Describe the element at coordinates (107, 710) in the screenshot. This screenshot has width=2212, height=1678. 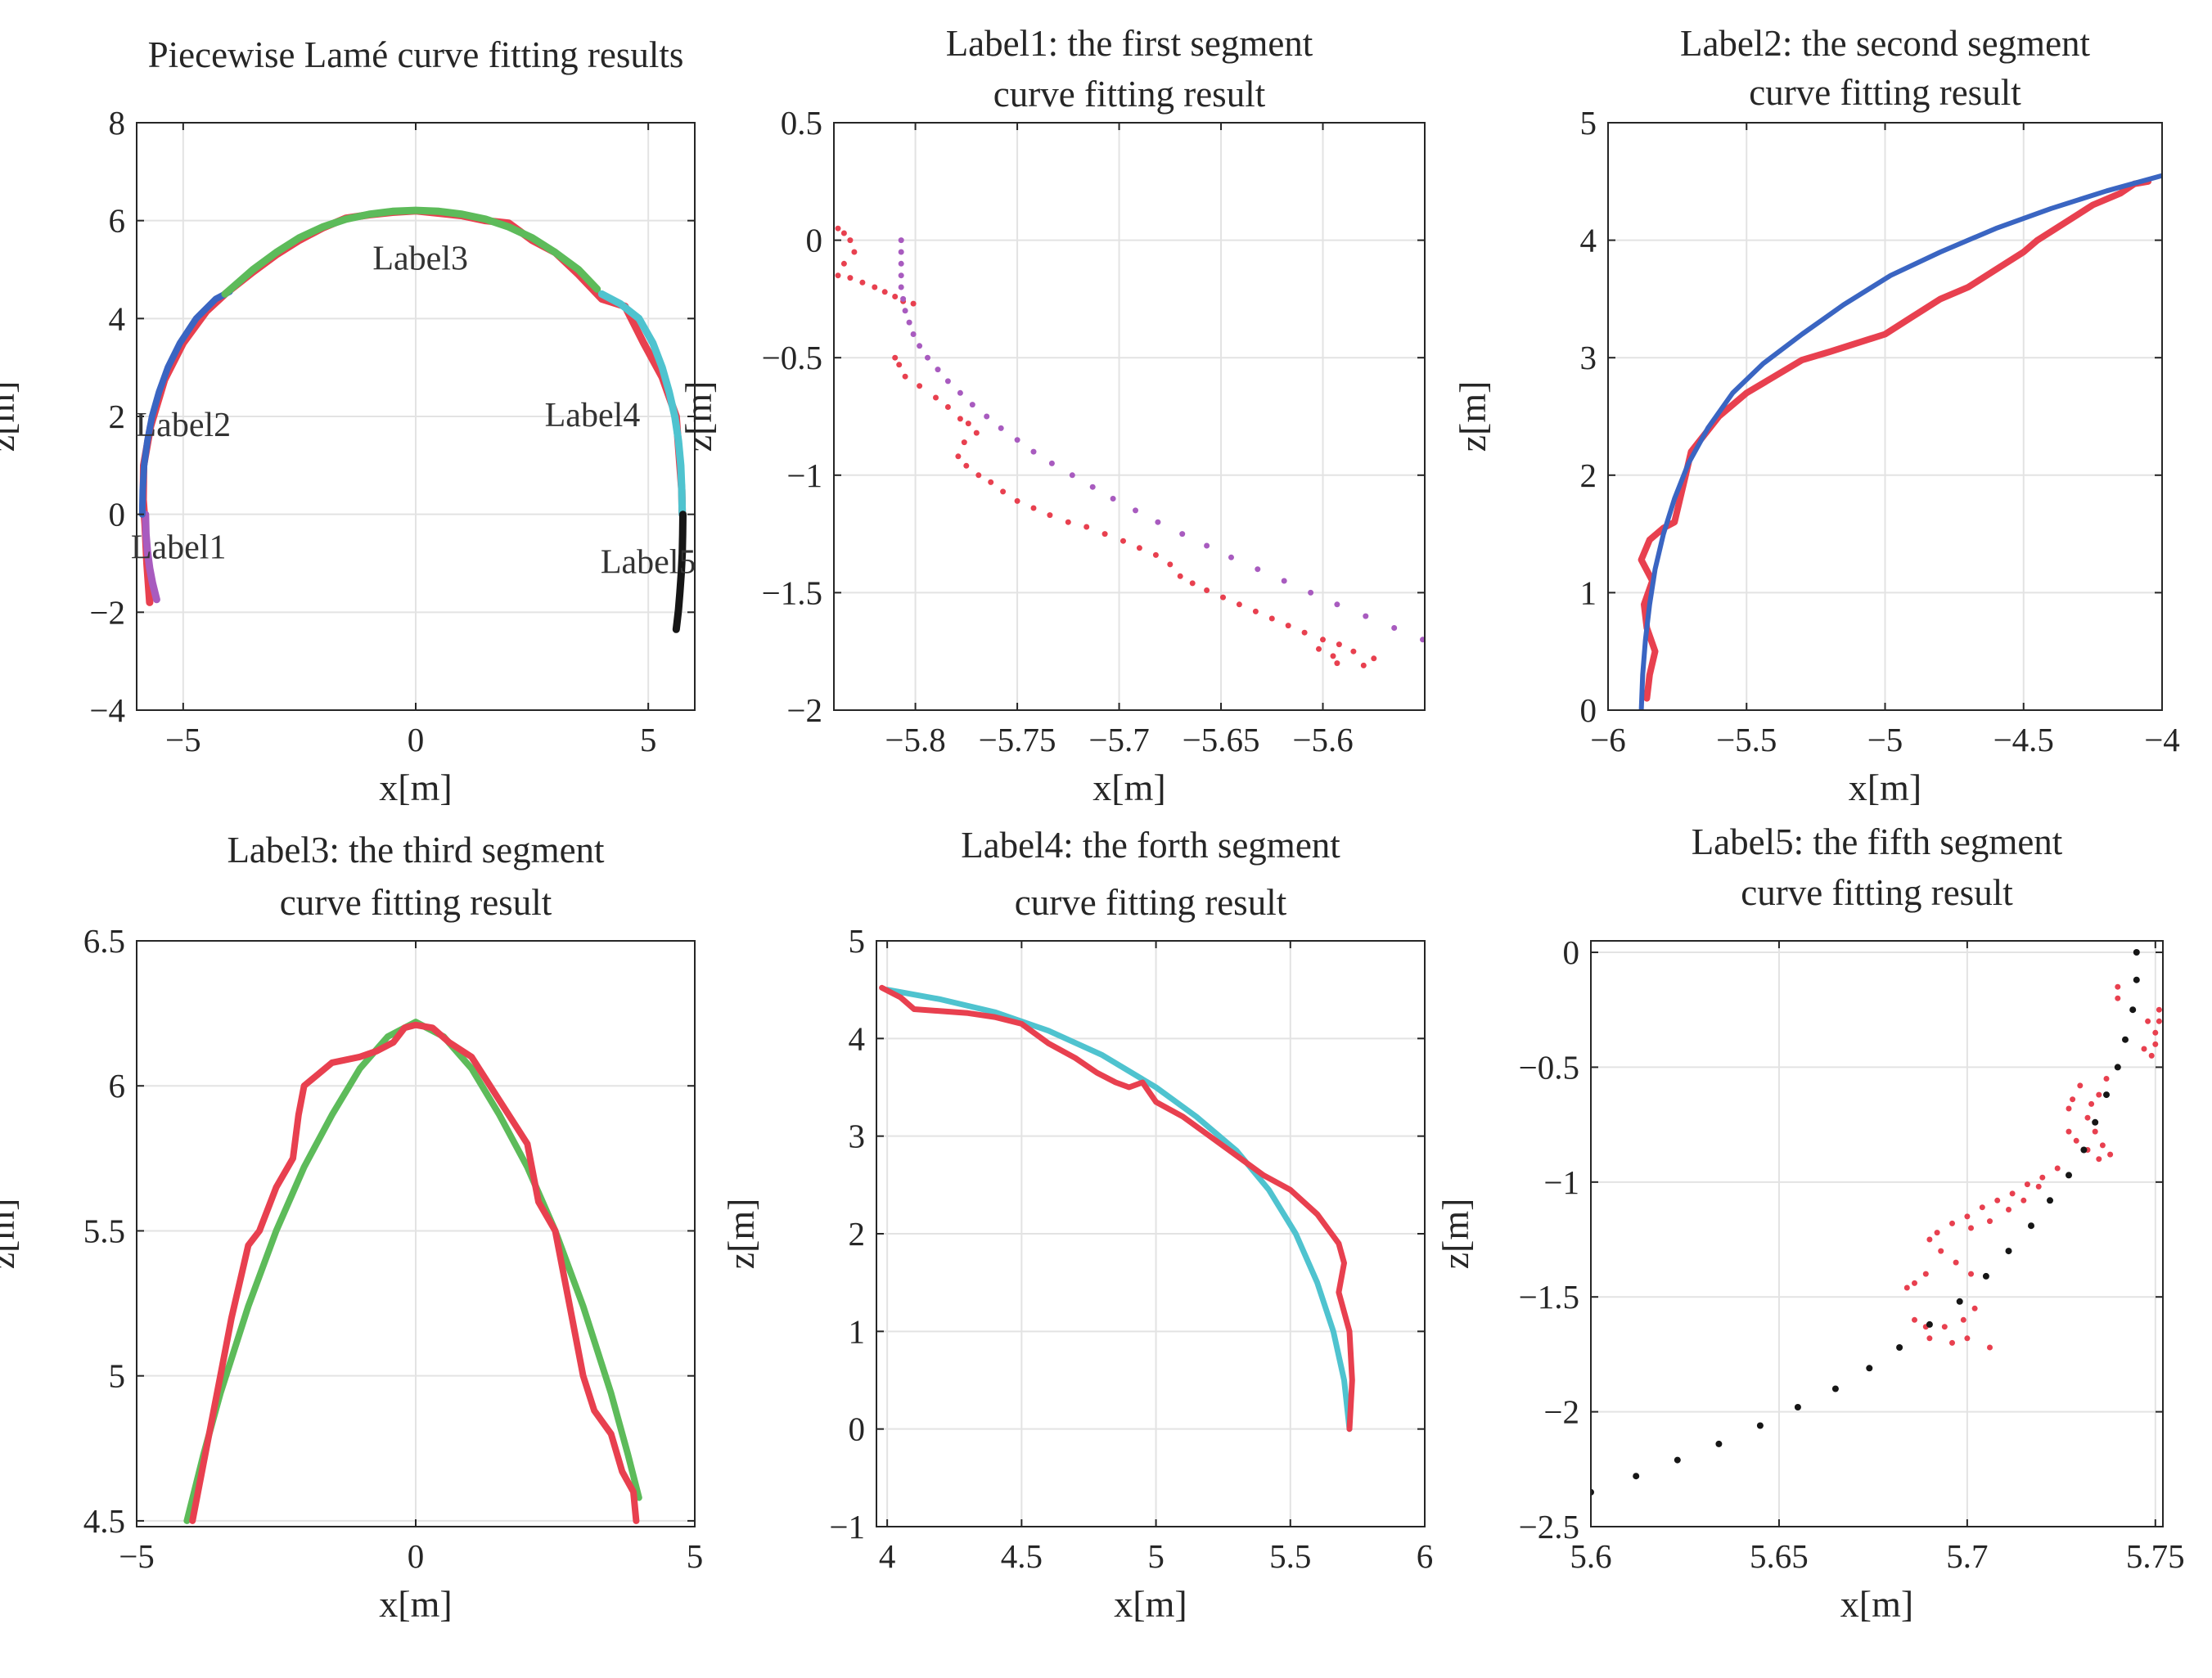
I see `y-tick-label: −4` at that location.